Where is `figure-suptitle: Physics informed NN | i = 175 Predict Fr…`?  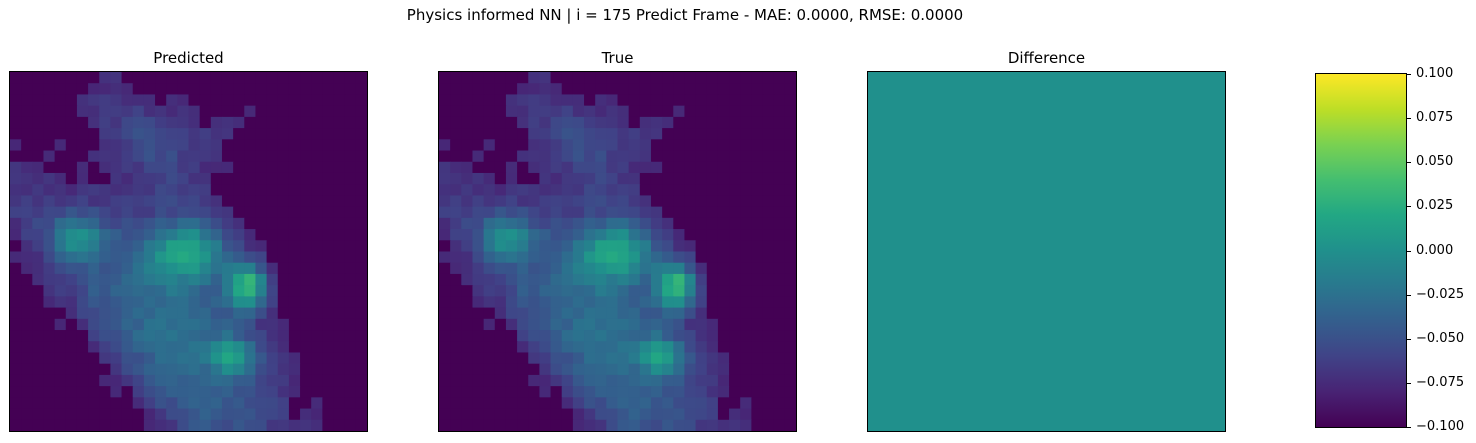
figure-suptitle: Physics informed NN | i = 175 Predict Fr… is located at coordinates (685, 15).